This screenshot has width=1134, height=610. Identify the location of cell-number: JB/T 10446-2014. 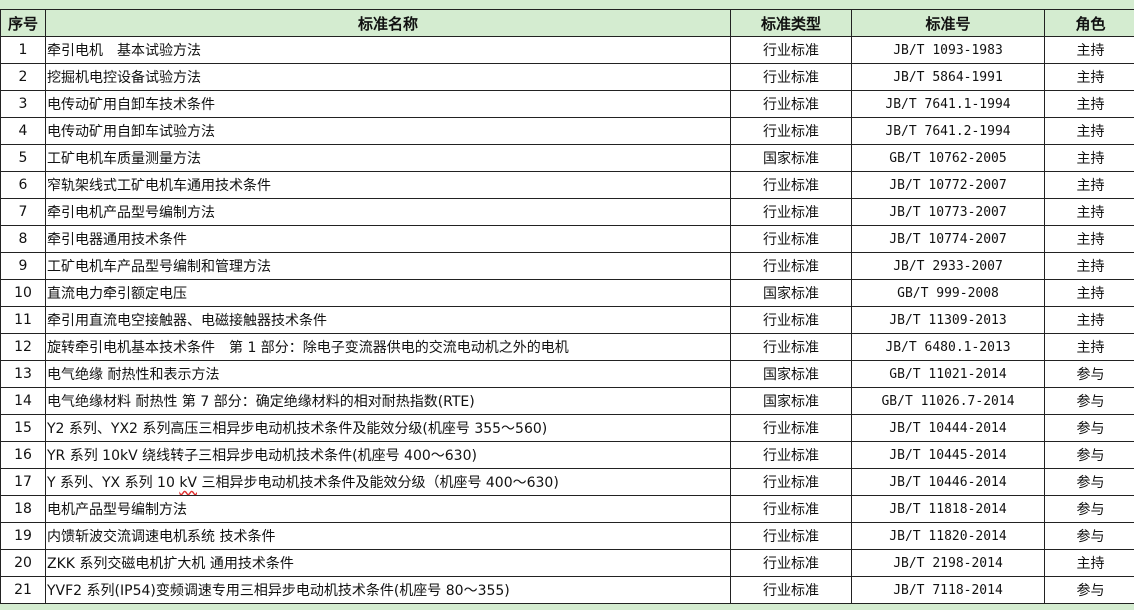
(948, 482).